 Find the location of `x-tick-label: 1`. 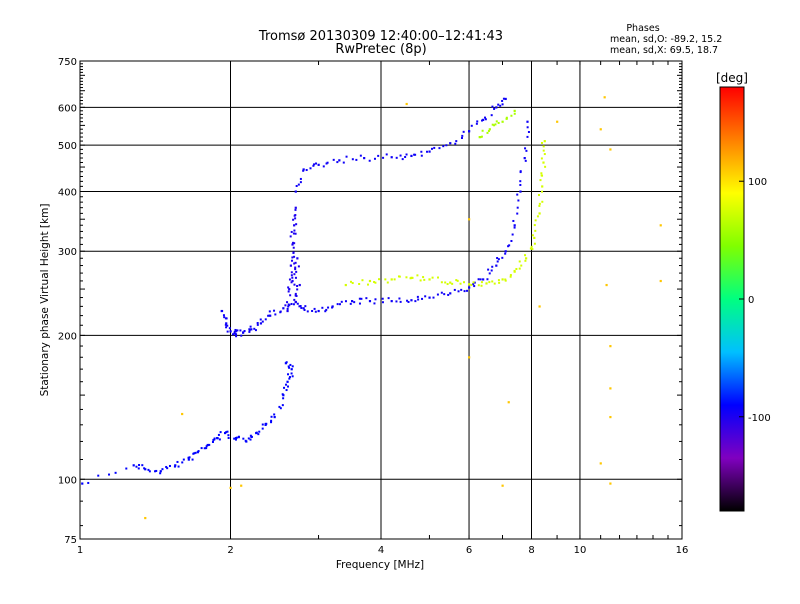

x-tick-label: 1 is located at coordinates (80, 550).